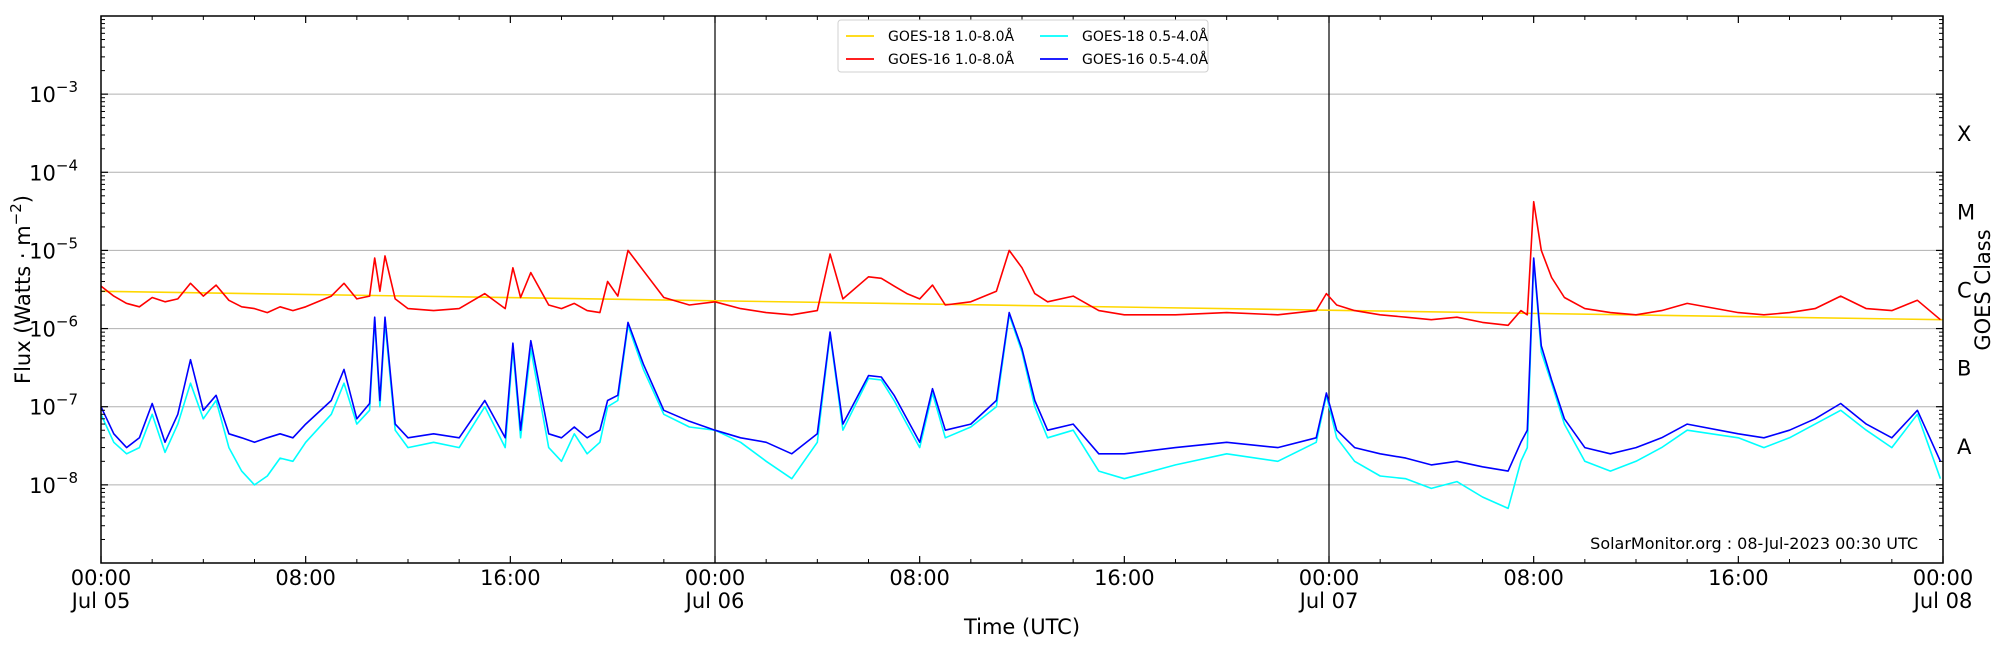 This screenshot has width=2000, height=650. Describe the element at coordinates (67, 400) in the screenshot. I see `y-tick-exponent: −7` at that location.